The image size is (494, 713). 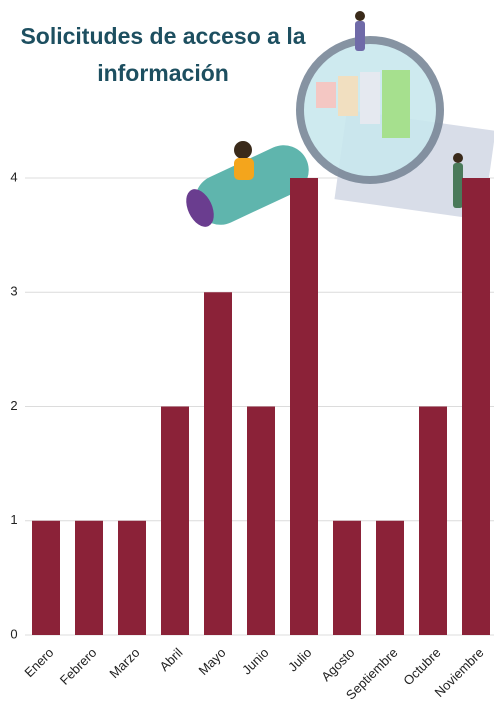 I want to click on telescope-lens, so click(x=200, y=208).